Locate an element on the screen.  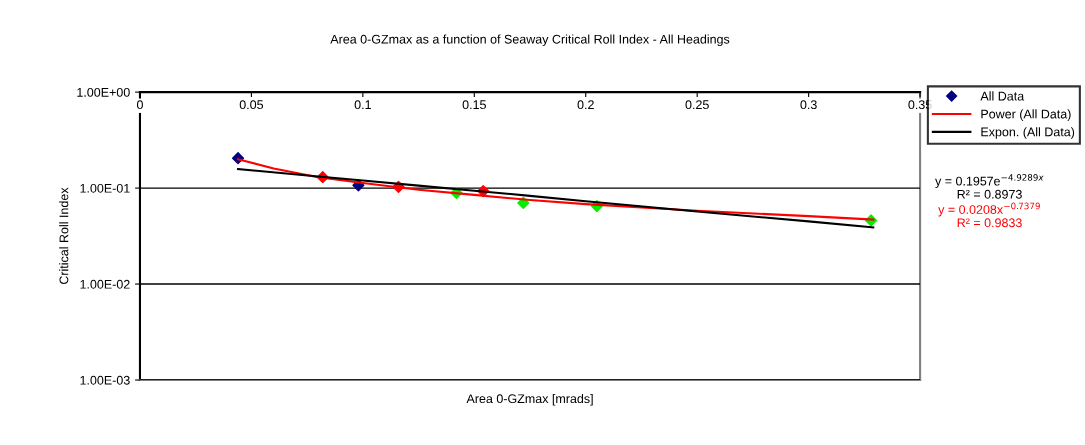
y-axis-title: Critical Roll Index is located at coordinates (64, 236).